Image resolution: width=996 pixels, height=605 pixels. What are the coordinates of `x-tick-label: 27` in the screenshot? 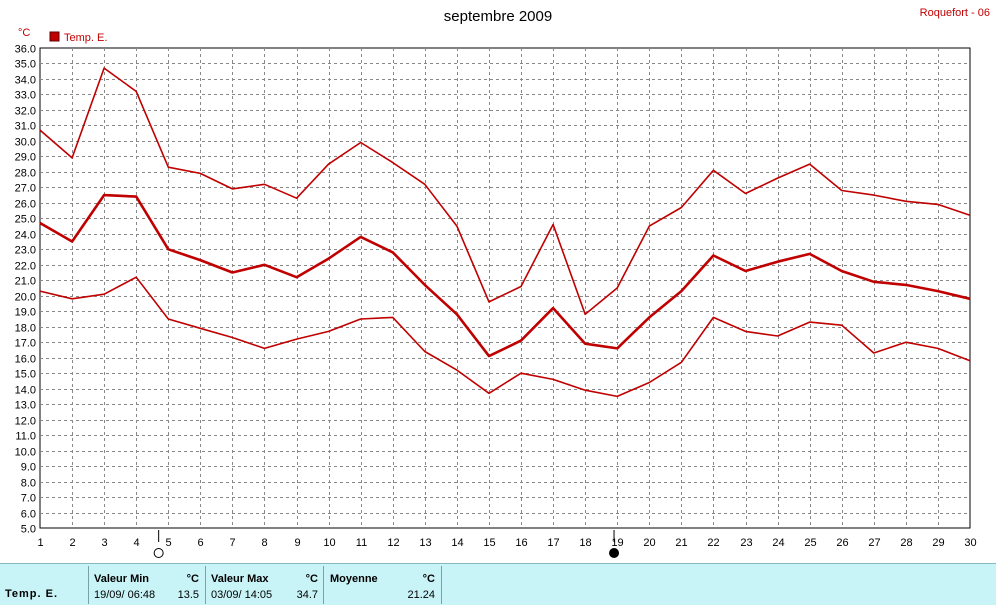 It's located at (874, 543).